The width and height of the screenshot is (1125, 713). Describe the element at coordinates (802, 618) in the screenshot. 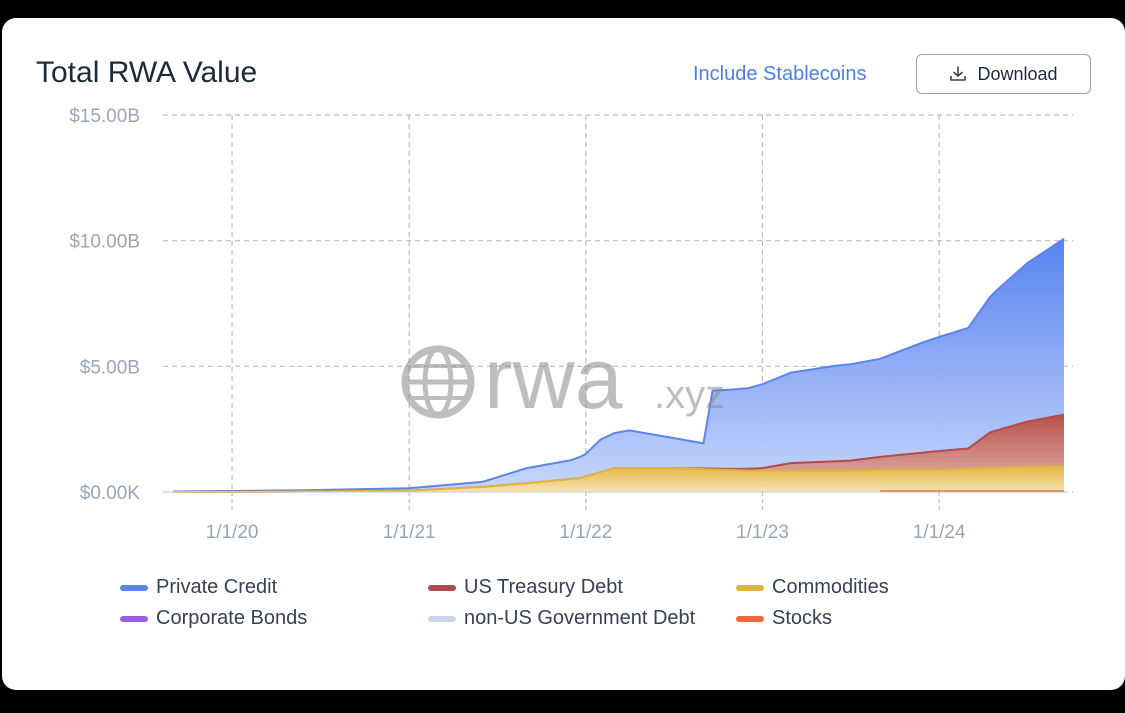

I see `legend-label: Stocks` at that location.